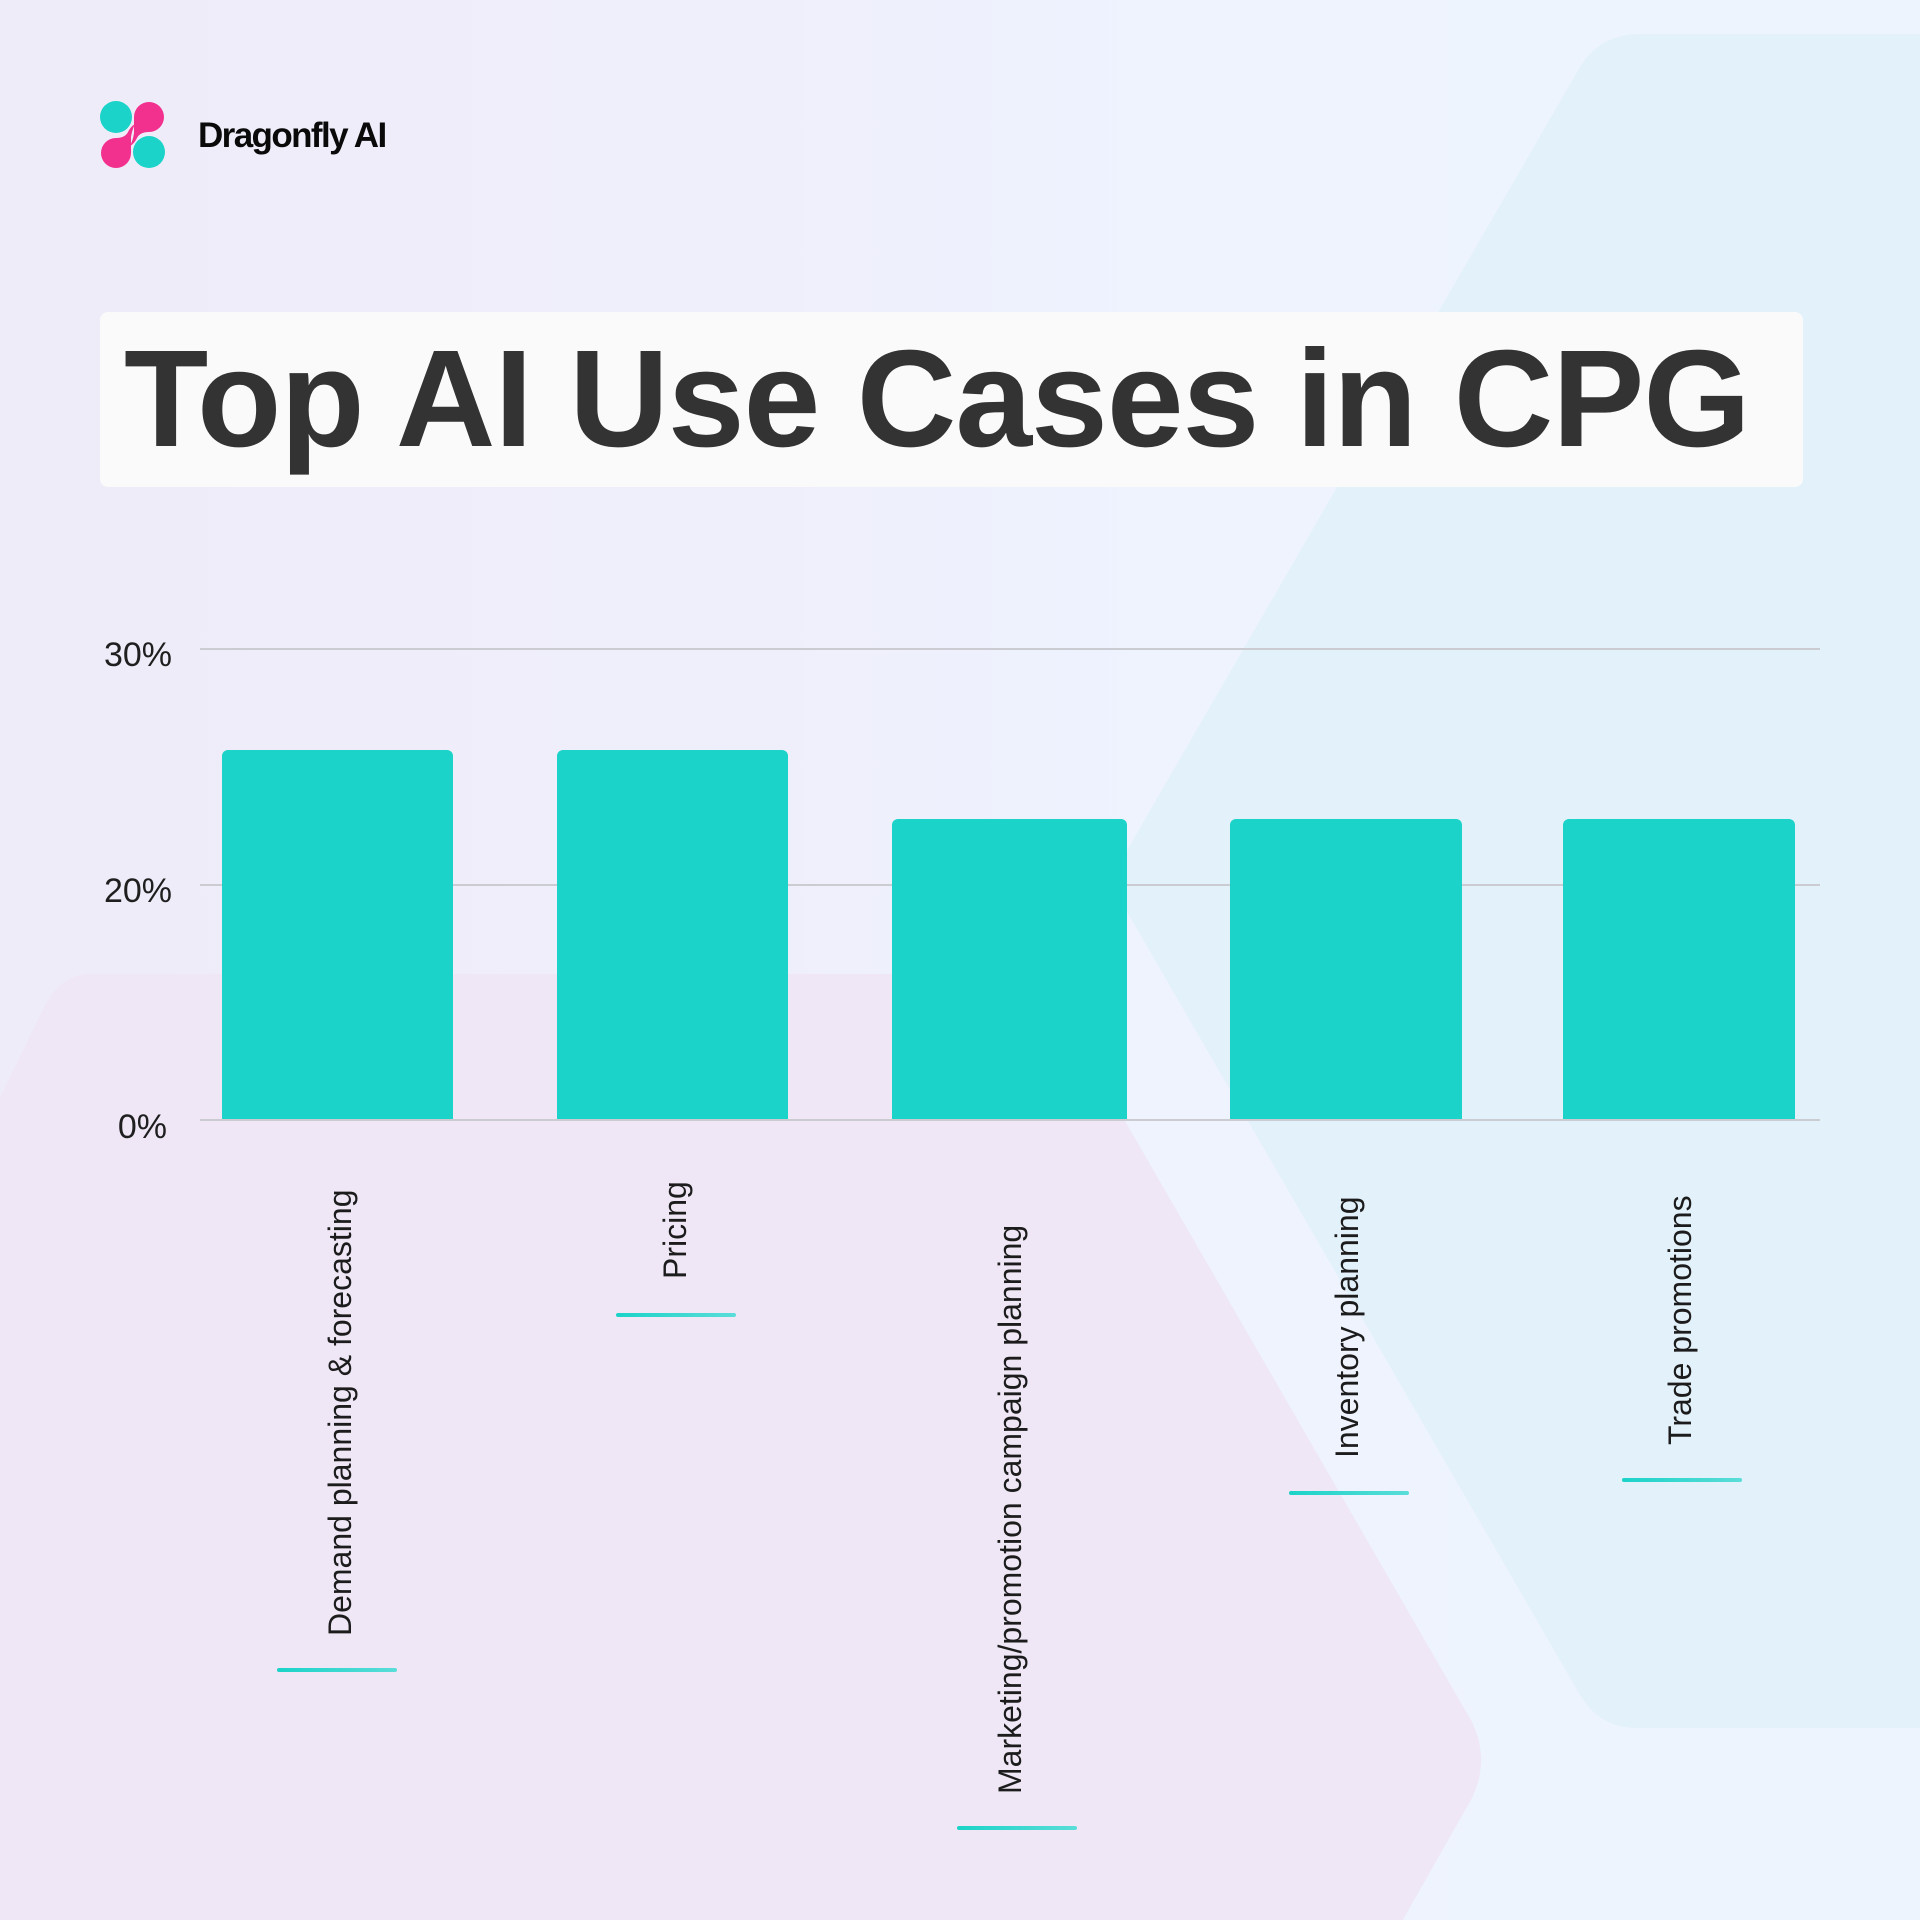  I want to click on x-label-inventory-planning: Inventory planning, so click(1347, 1327).